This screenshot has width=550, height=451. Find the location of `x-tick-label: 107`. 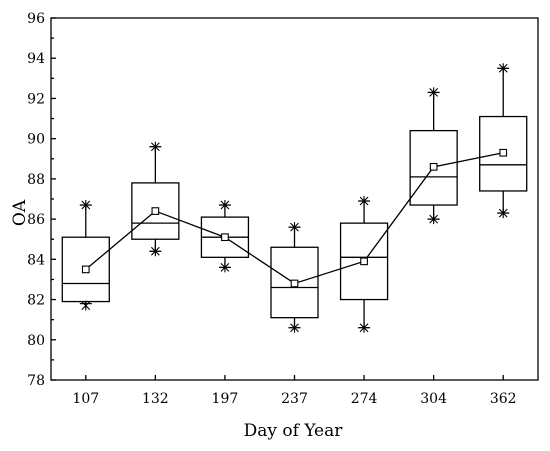

x-tick-label: 107 is located at coordinates (85, 399).